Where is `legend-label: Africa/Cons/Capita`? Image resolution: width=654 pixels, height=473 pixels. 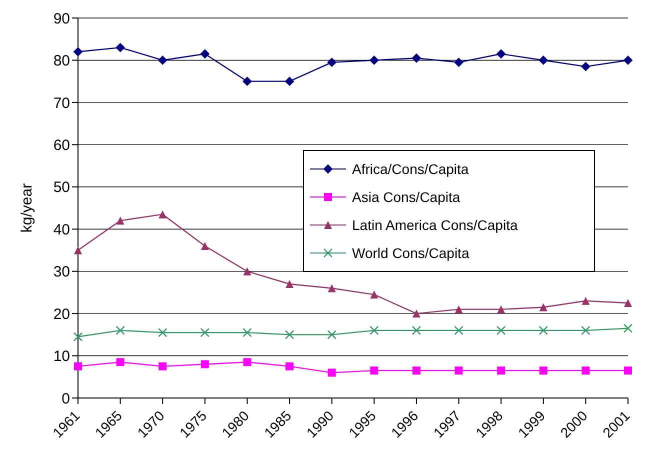 legend-label: Africa/Cons/Capita is located at coordinates (410, 169).